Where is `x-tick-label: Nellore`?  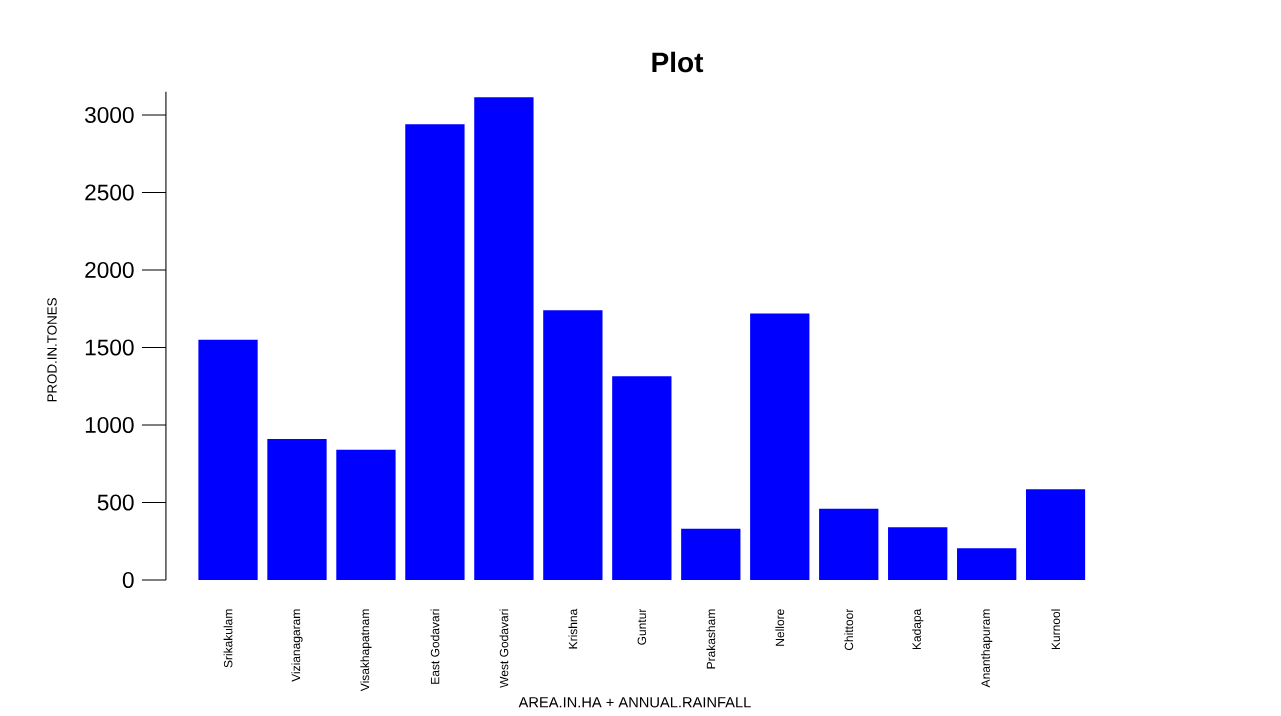 x-tick-label: Nellore is located at coordinates (780, 627).